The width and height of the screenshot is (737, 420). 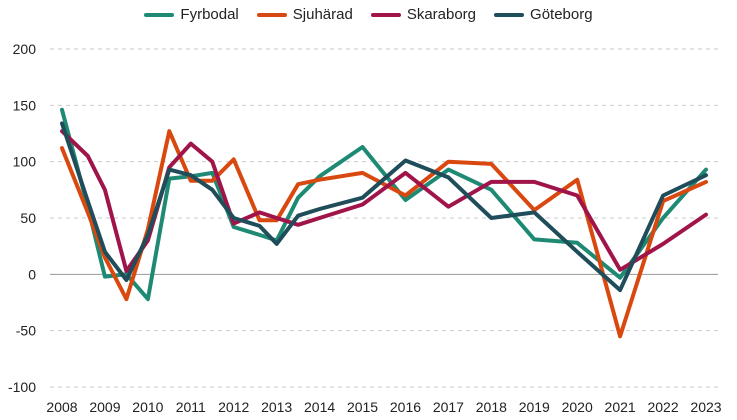 What do you see at coordinates (405, 407) in the screenshot?
I see `x-tick-label: 2016` at bounding box center [405, 407].